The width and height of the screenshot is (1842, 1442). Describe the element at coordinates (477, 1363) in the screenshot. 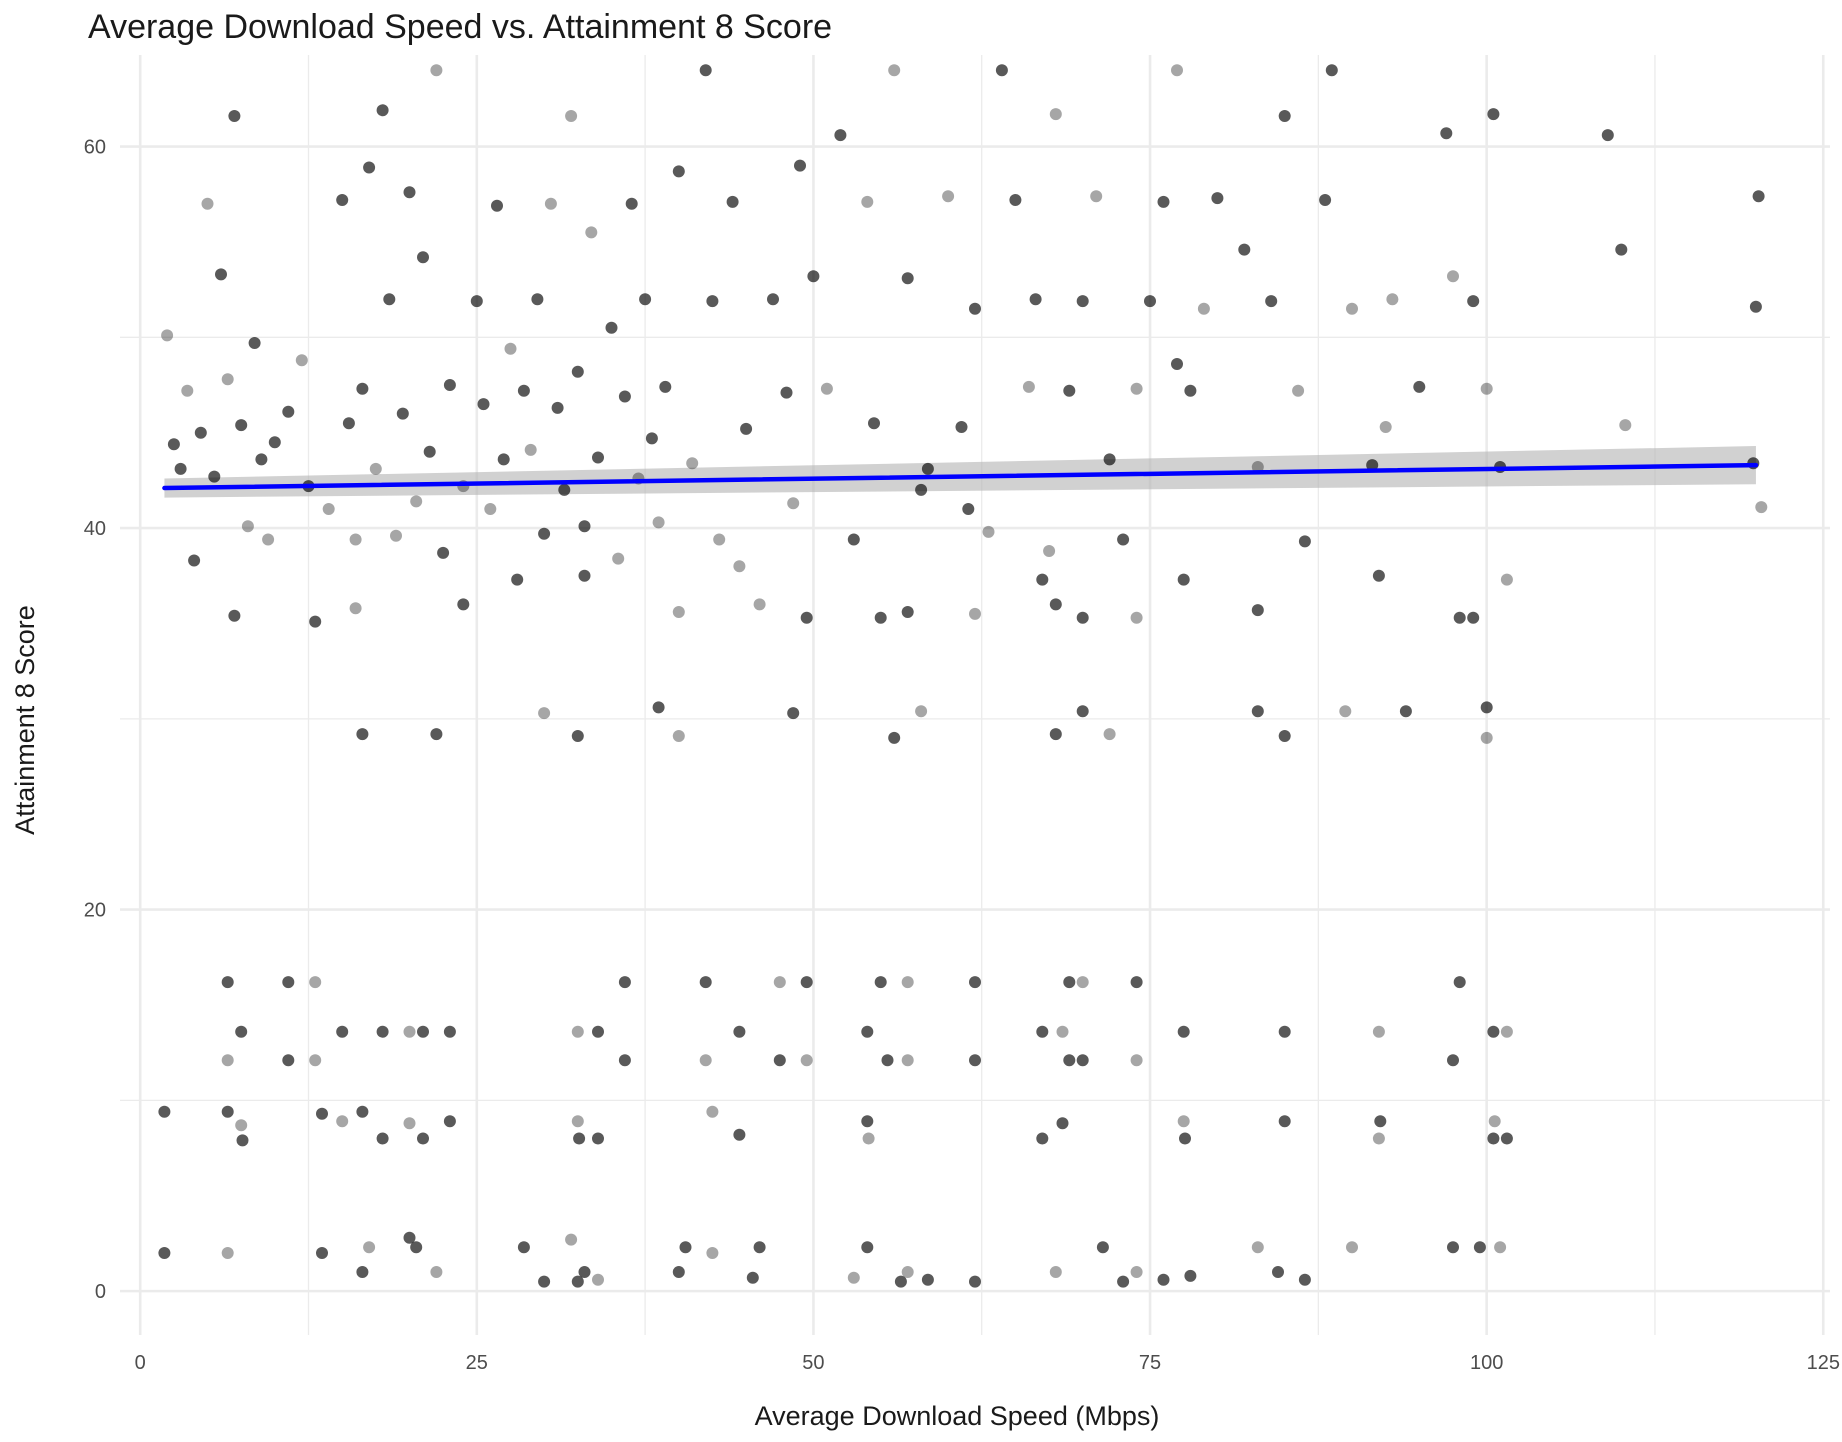

I see `x-tick-label: 25` at that location.